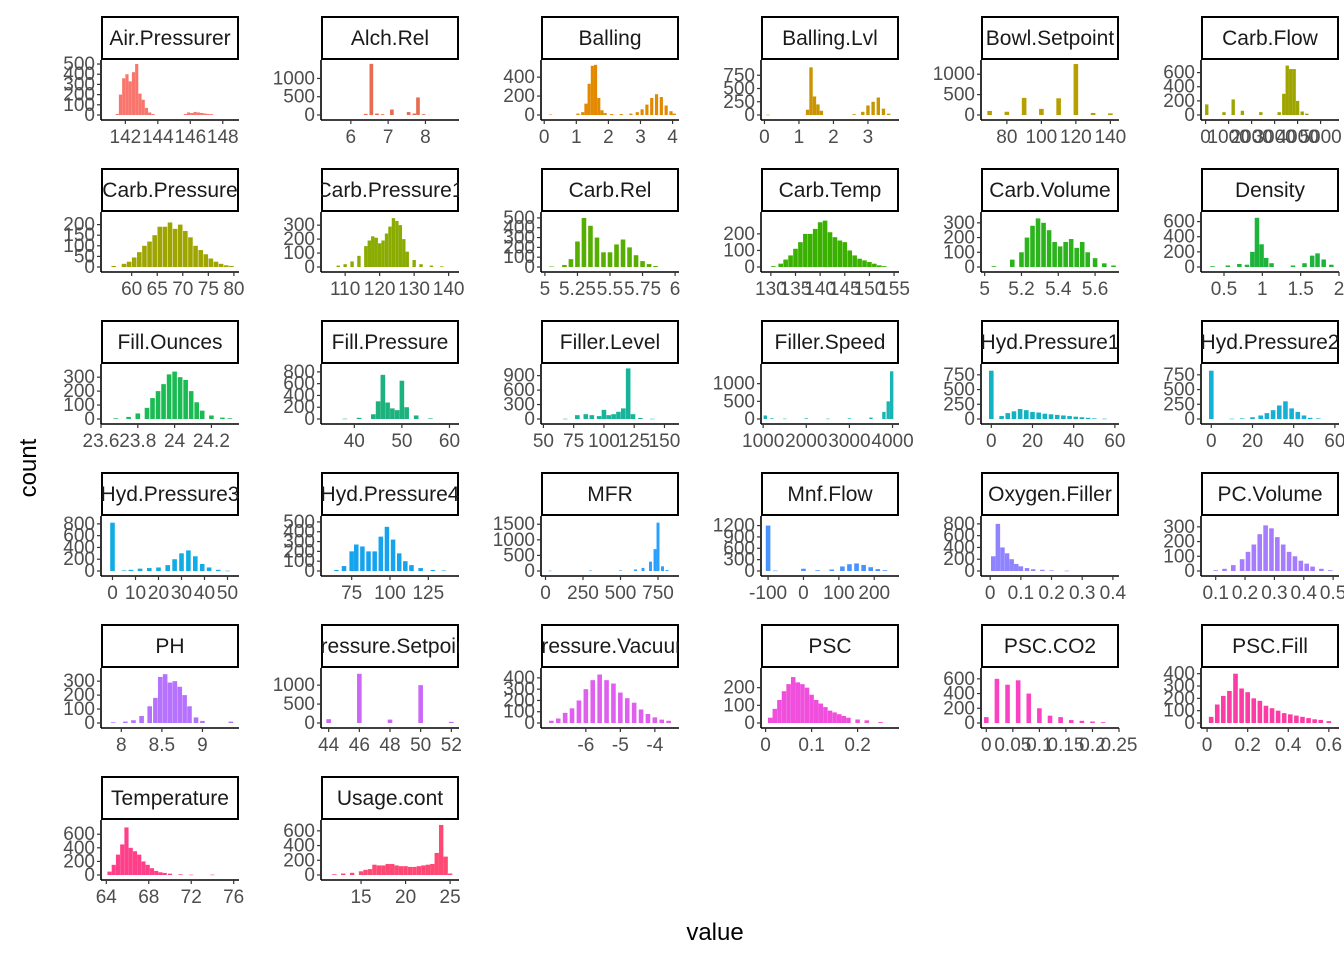 The height and width of the screenshot is (960, 1344). I want to click on x-tick-label: 50, so click(543, 441).